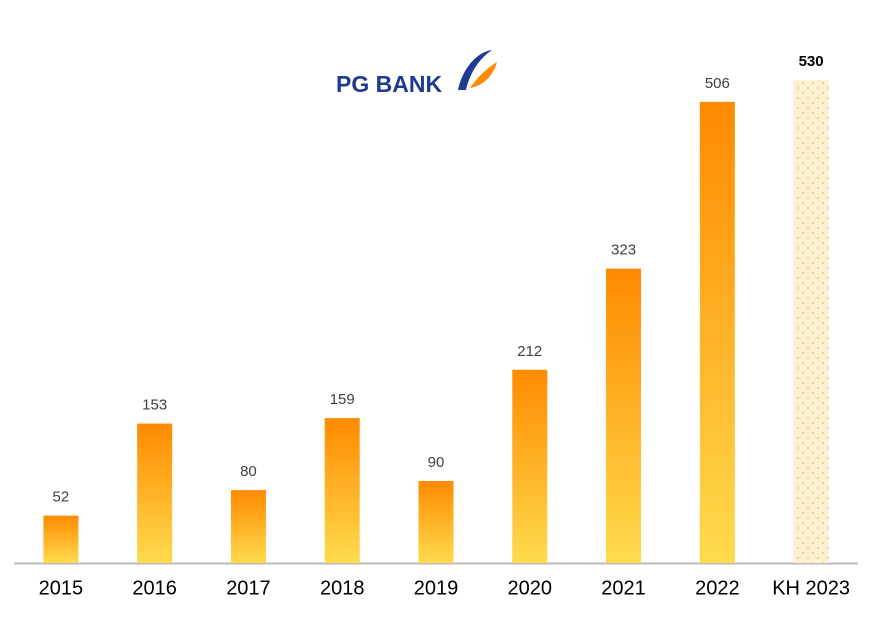 Image resolution: width=874 pixels, height=625 pixels. I want to click on logo: PG BANK, so click(416, 73).